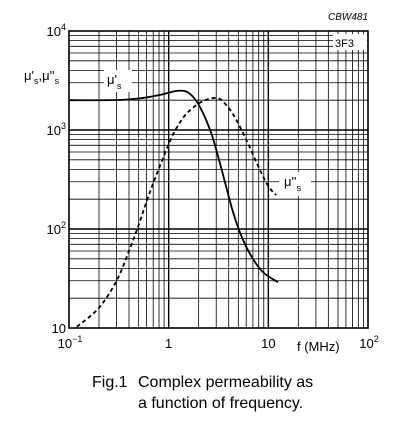  Describe the element at coordinates (56, 30) in the screenshot. I see `y-tick-label: 10⁴` at that location.